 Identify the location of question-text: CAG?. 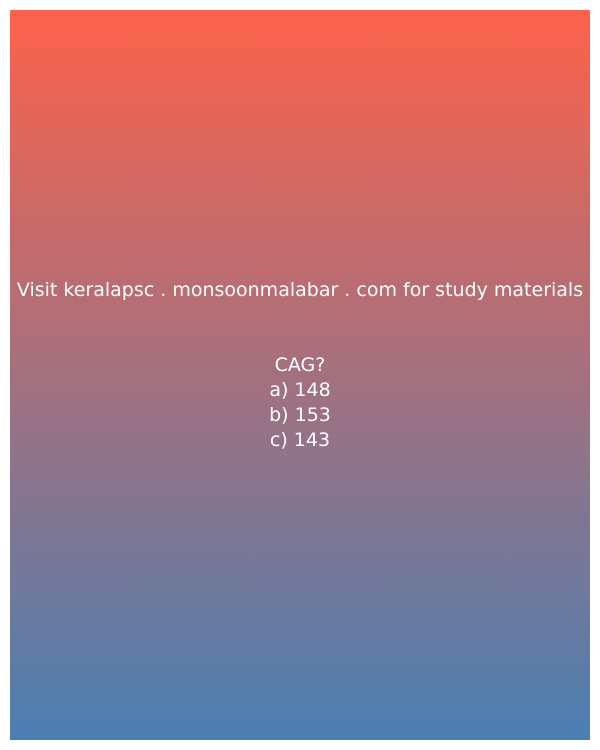
(300, 365).